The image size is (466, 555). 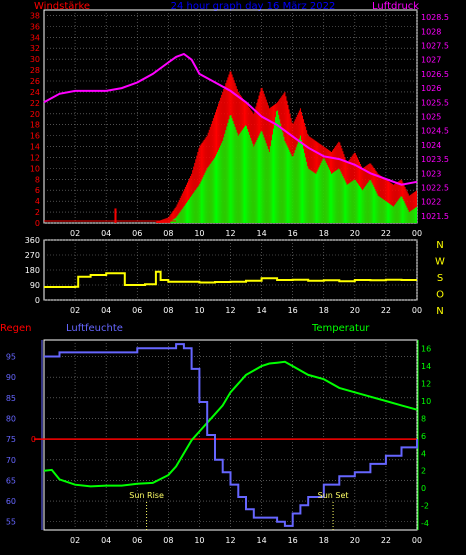 What do you see at coordinates (199, 310) in the screenshot?
I see `dir-xtick: 10` at bounding box center [199, 310].